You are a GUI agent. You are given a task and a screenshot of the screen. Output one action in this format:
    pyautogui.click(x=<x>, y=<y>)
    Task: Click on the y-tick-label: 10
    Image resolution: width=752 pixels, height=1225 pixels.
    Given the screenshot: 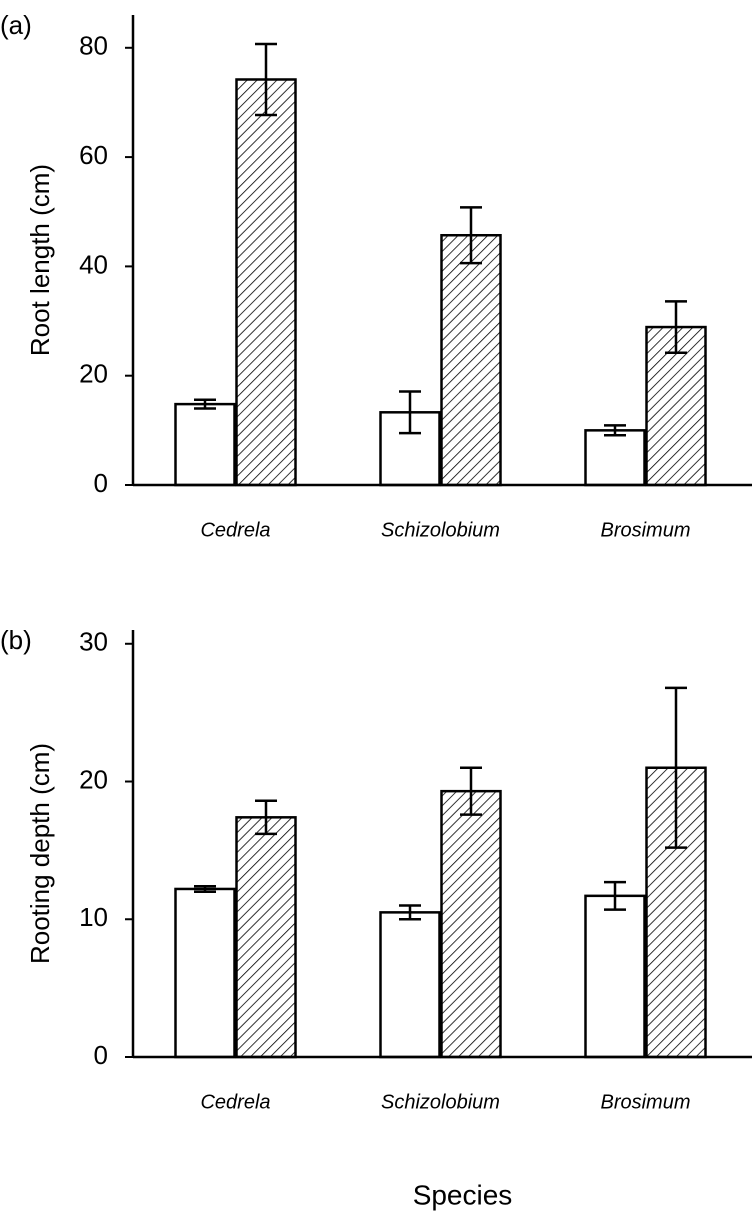 What is the action you would take?
    pyautogui.click(x=93, y=917)
    